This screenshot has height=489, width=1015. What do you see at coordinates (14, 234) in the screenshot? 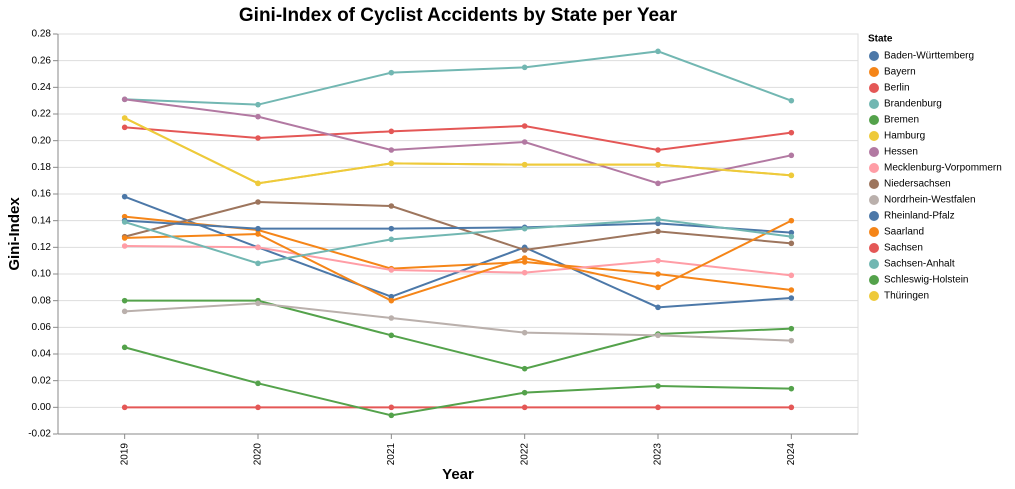
I see `y-axis-title: Gini-Index` at bounding box center [14, 234].